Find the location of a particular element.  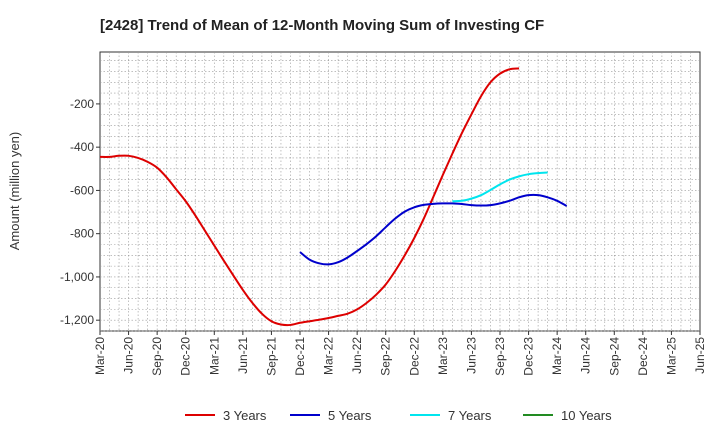

legend: 3 Years 5 Years 7 Years 10 Years is located at coordinates (398, 415).